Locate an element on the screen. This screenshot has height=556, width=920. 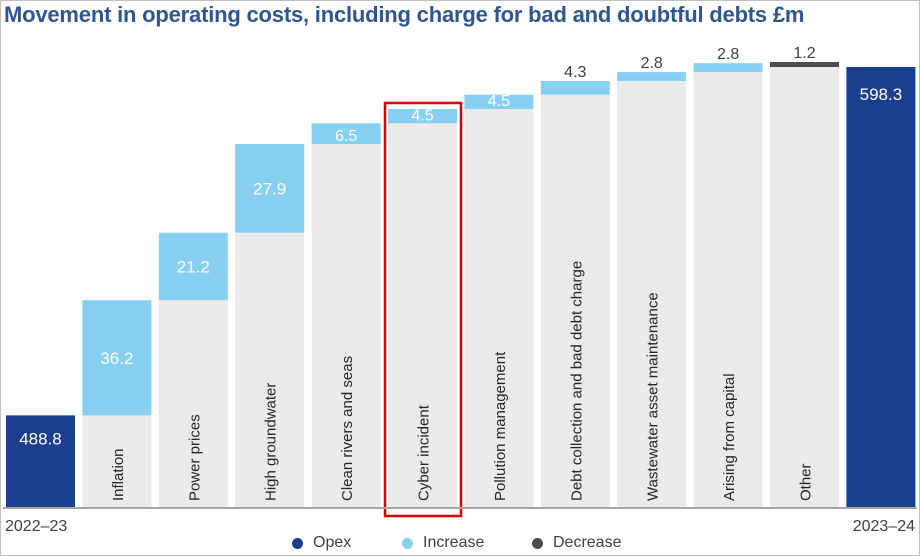
bar-background-other is located at coordinates (804, 287).